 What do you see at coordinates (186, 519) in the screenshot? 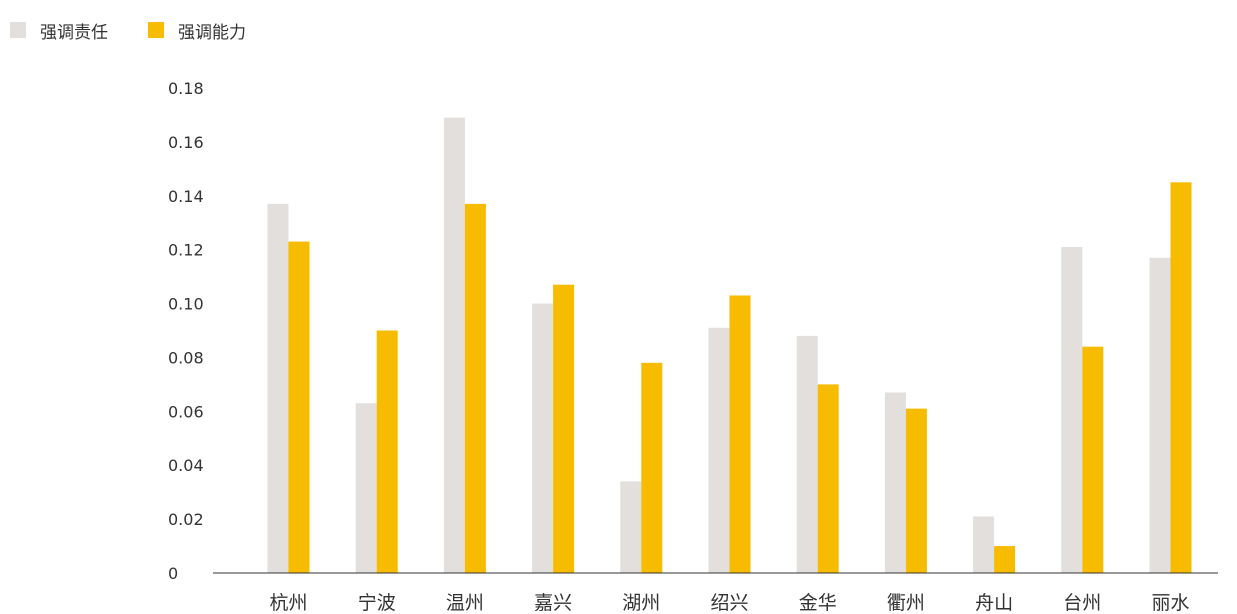
I see `y-tick-label: 0.02` at bounding box center [186, 519].